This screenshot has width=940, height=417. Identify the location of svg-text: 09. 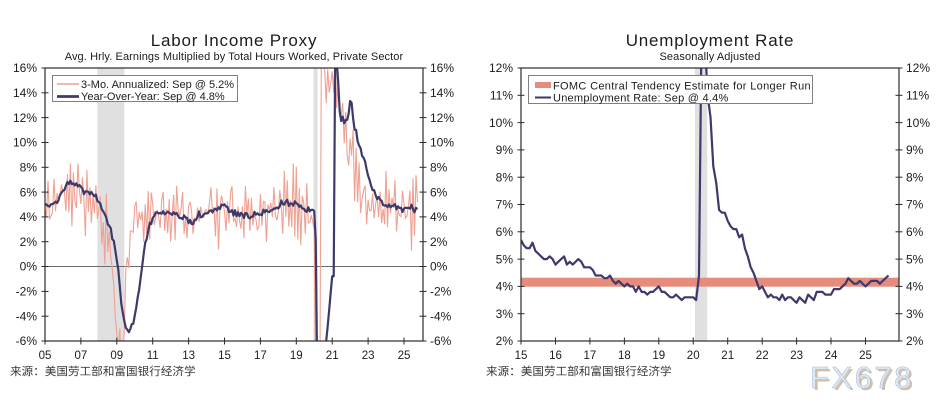
(116, 356).